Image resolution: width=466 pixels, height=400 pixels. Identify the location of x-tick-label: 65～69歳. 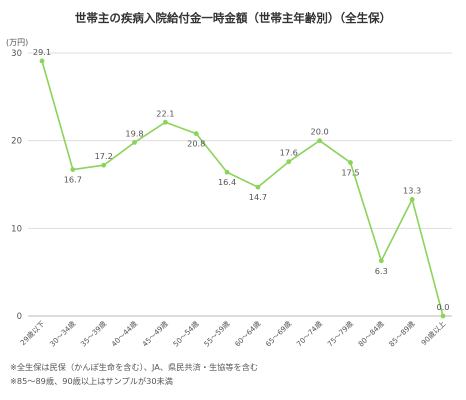
(278, 333).